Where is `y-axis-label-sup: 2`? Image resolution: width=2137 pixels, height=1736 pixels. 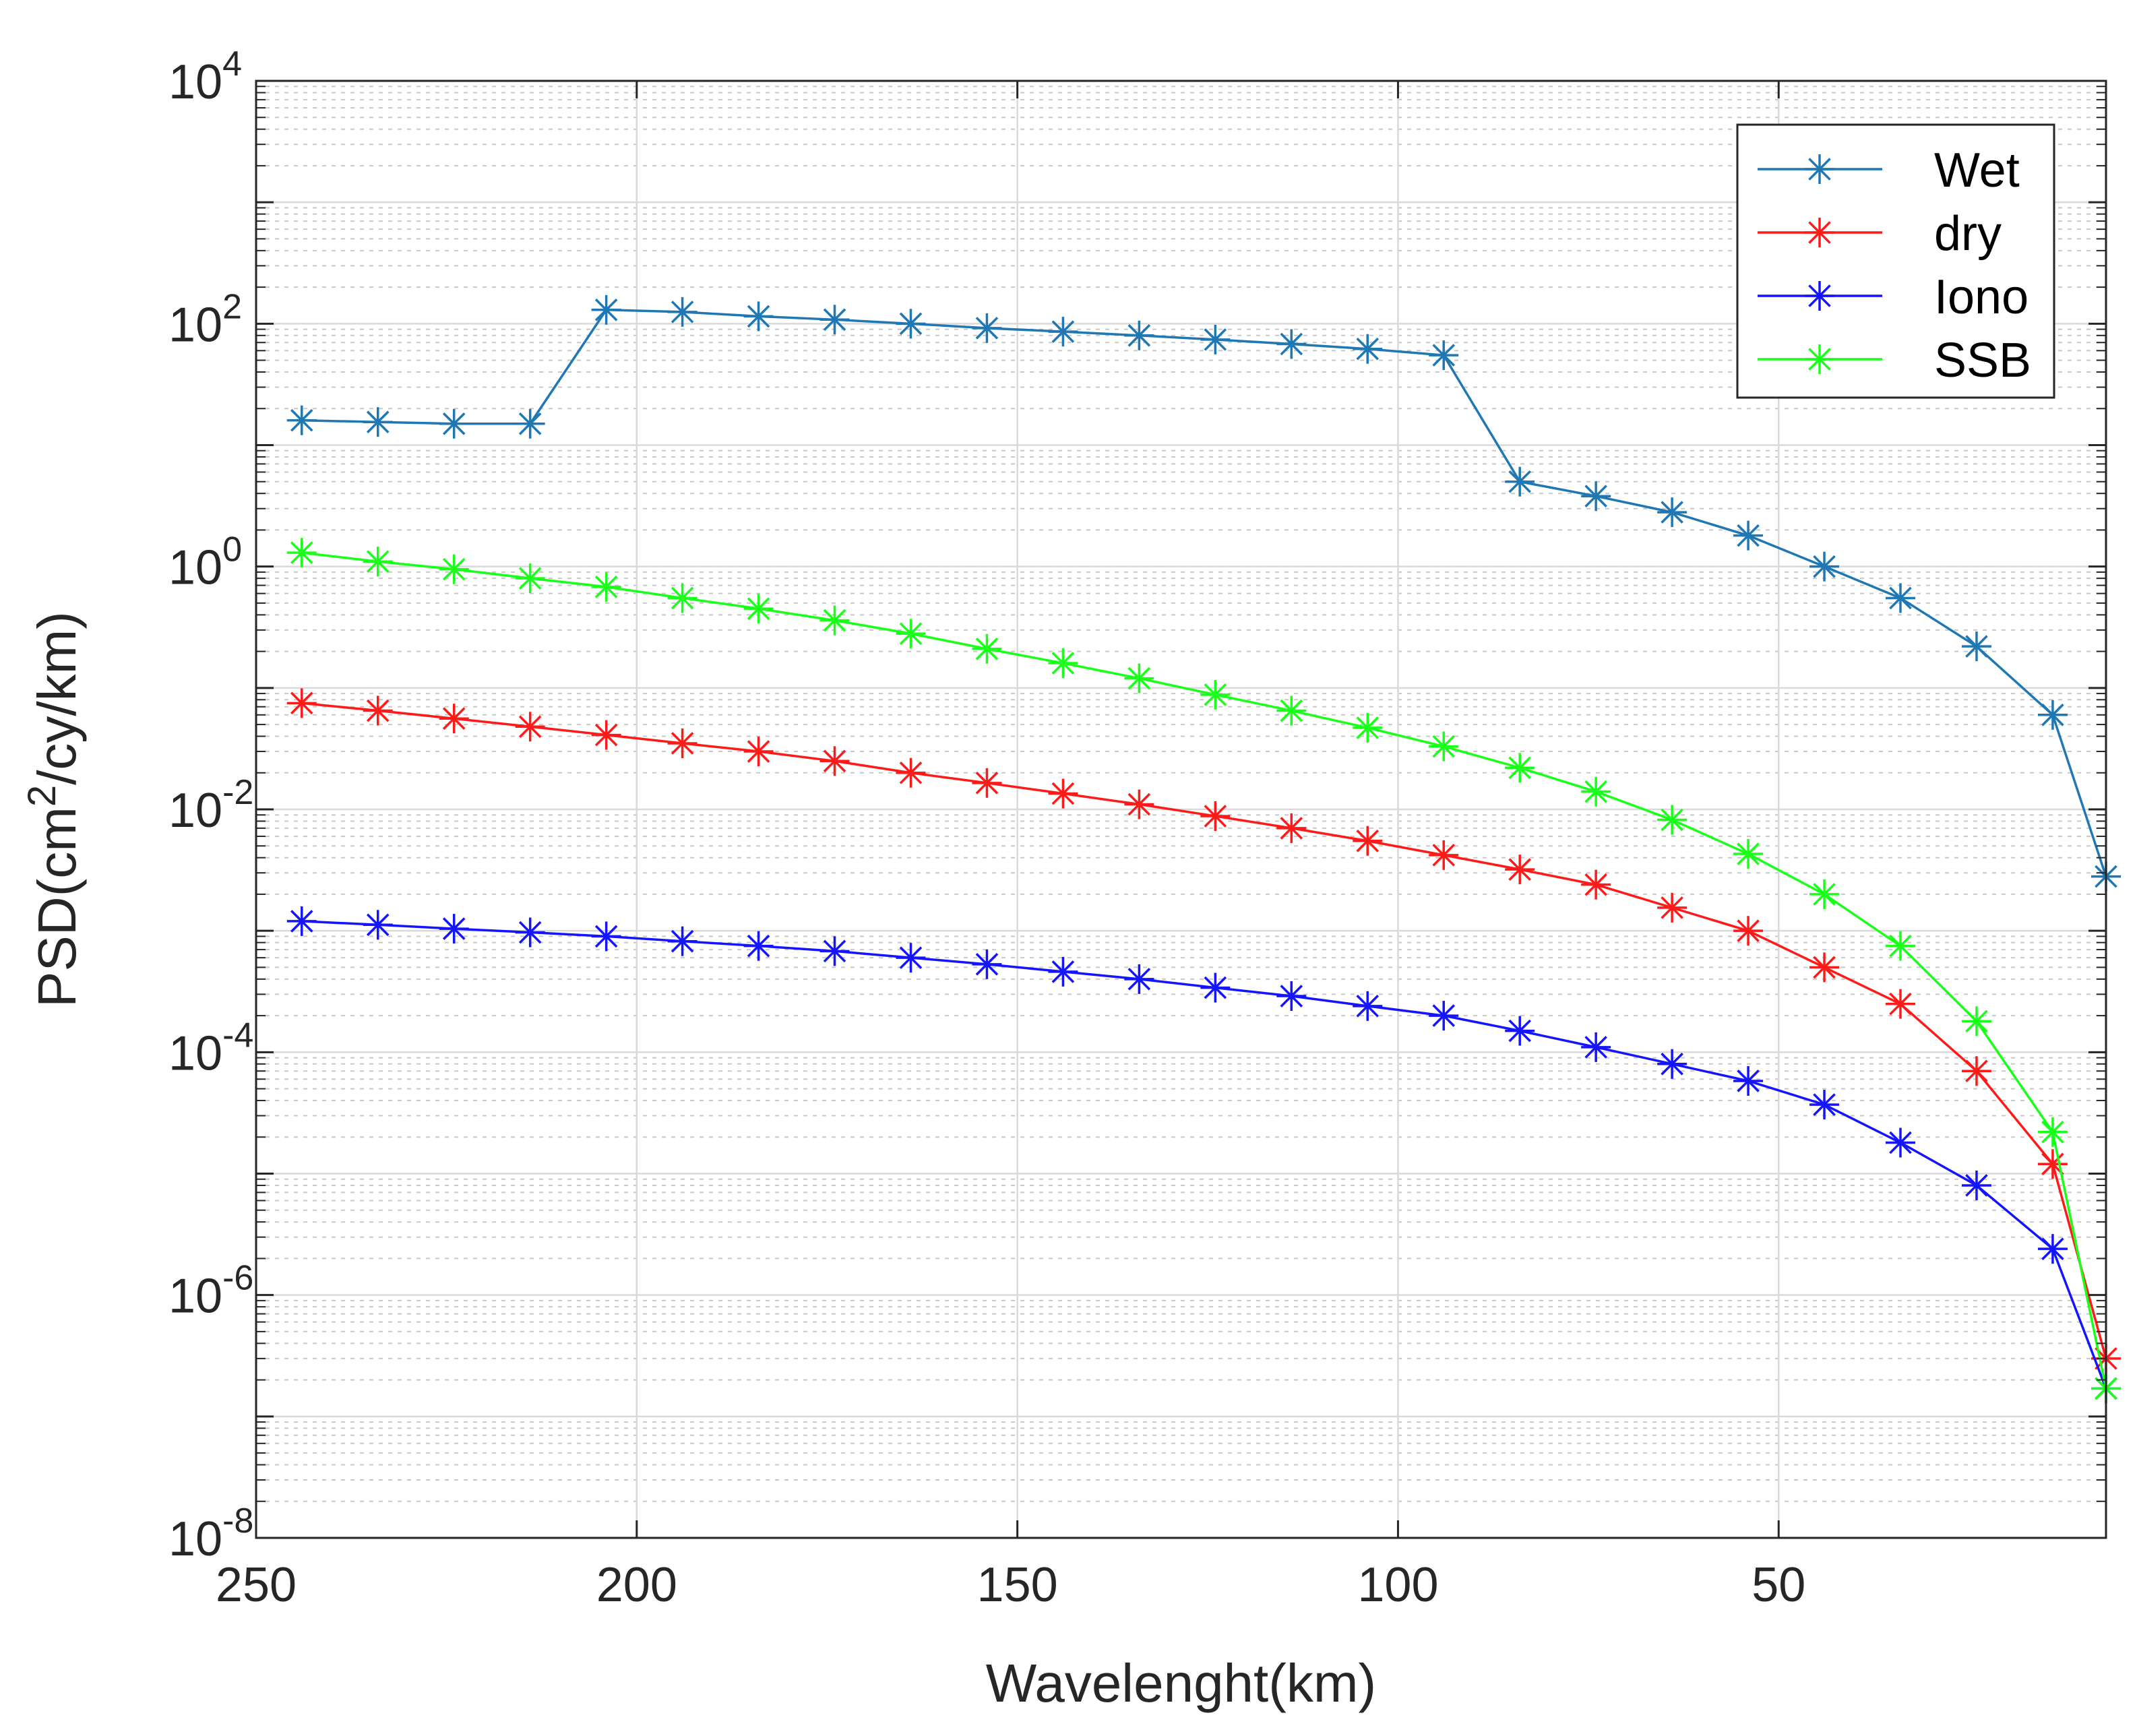 y-axis-label-sup: 2 is located at coordinates (42, 796).